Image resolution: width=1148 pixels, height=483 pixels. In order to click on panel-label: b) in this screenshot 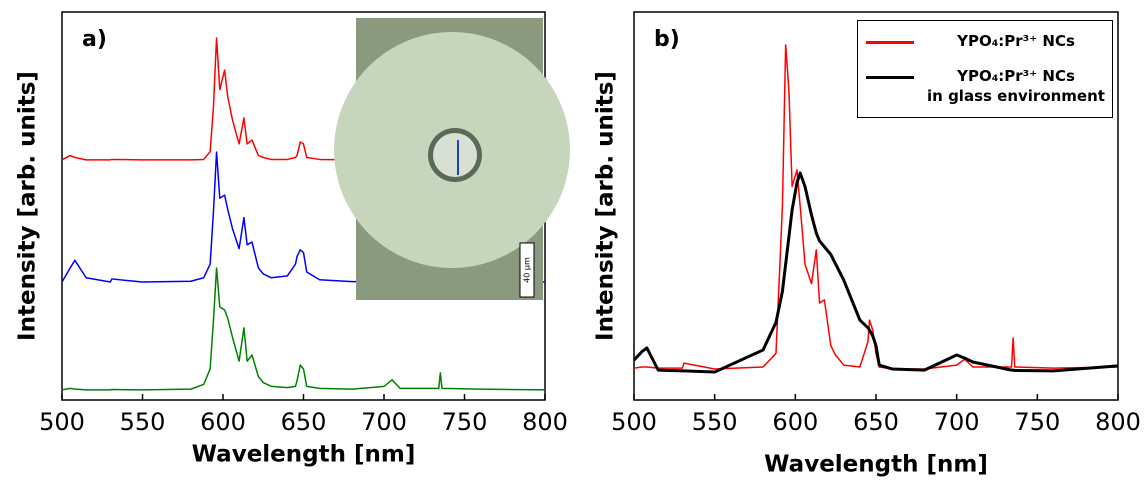, I will do `click(667, 39)`.